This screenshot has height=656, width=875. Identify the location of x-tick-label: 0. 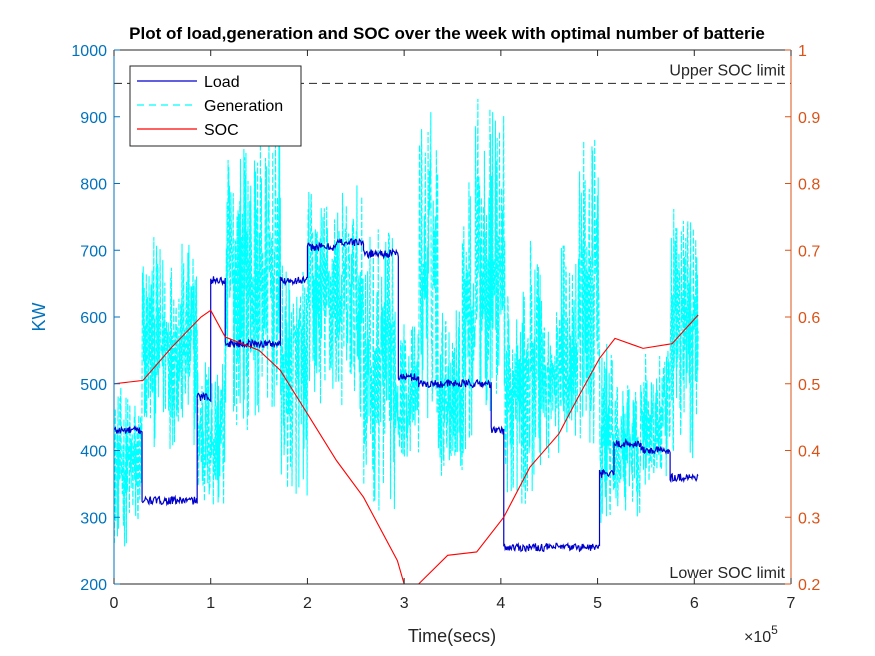
(114, 603).